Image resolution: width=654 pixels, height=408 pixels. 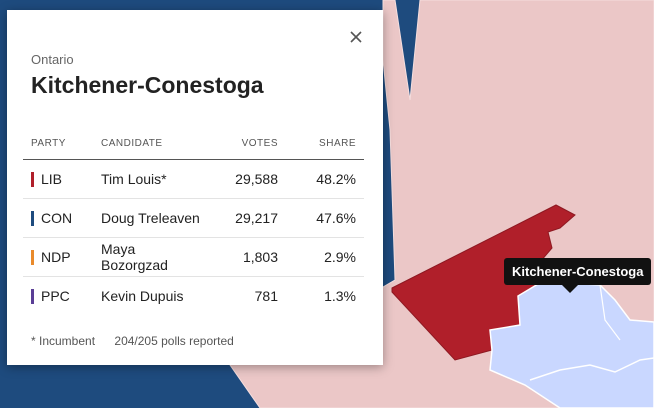 What do you see at coordinates (146, 218) in the screenshot?
I see `candidate-cell: Doug Treleaven` at bounding box center [146, 218].